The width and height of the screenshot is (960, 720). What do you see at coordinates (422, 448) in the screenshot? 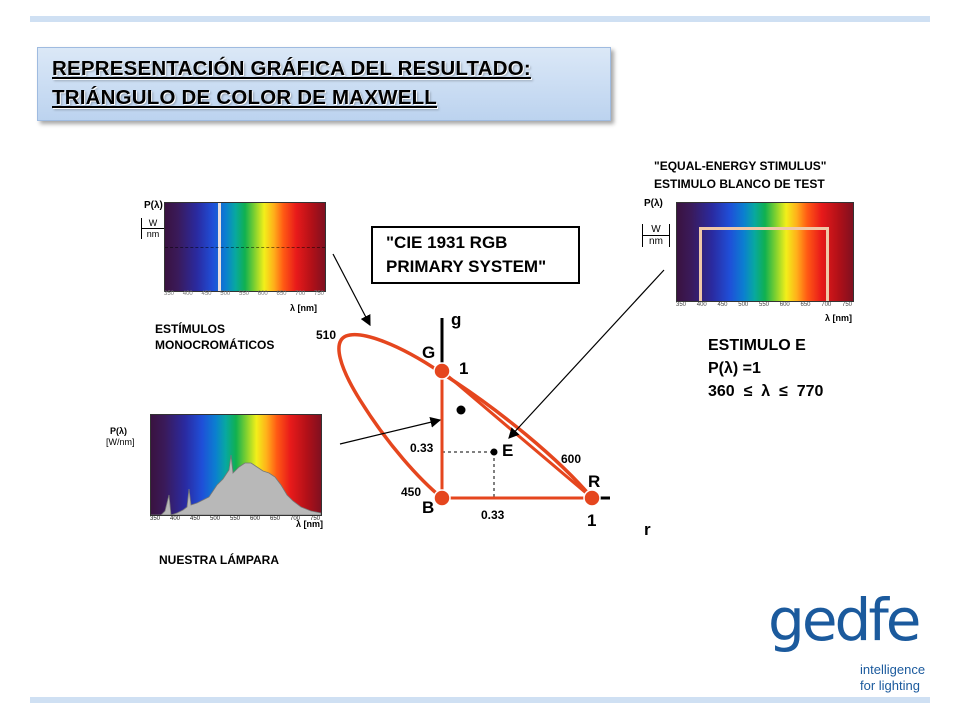
I see `g-033-label: 0.33` at bounding box center [422, 448].